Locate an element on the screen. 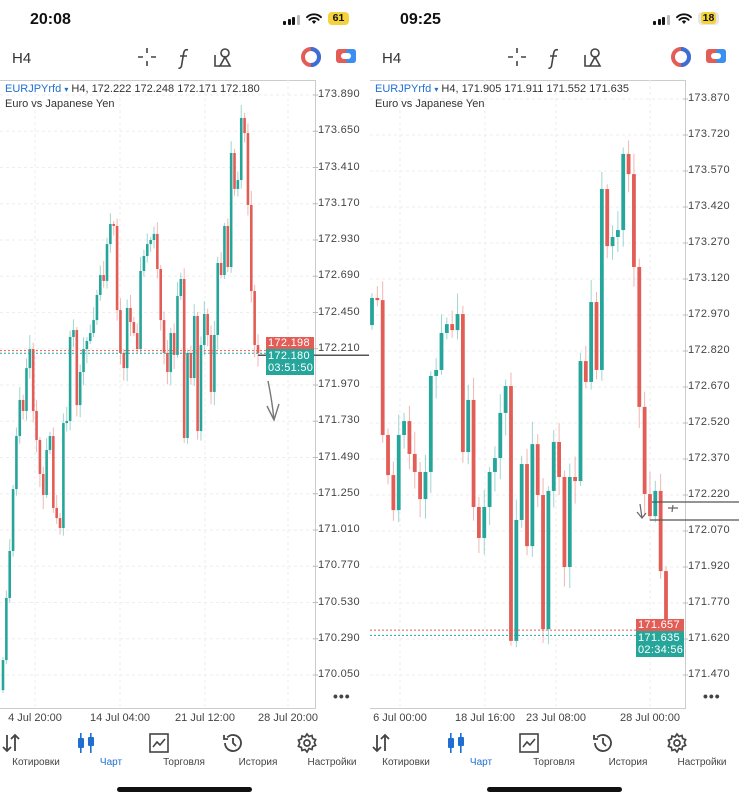 This screenshot has height=800, width=739. nav-tab-label: Торговля is located at coordinates (184, 762).